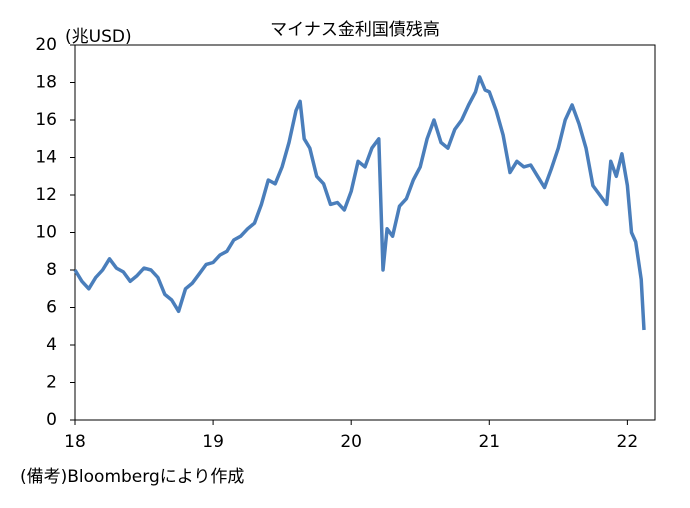 This screenshot has height=508, width=690. What do you see at coordinates (628, 442) in the screenshot?
I see `x-tick-label: 22` at bounding box center [628, 442].